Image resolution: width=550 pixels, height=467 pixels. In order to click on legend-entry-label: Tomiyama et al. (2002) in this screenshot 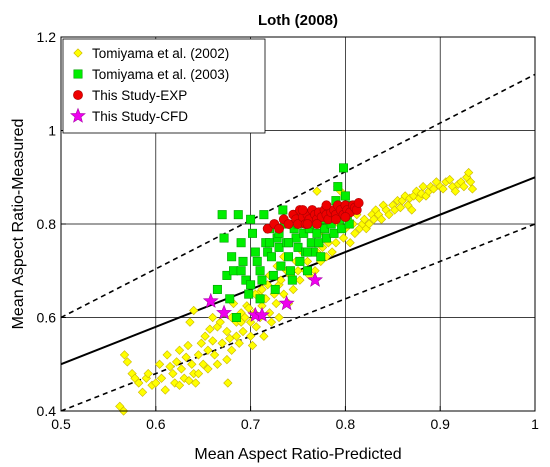, I will do `click(160, 53)`.